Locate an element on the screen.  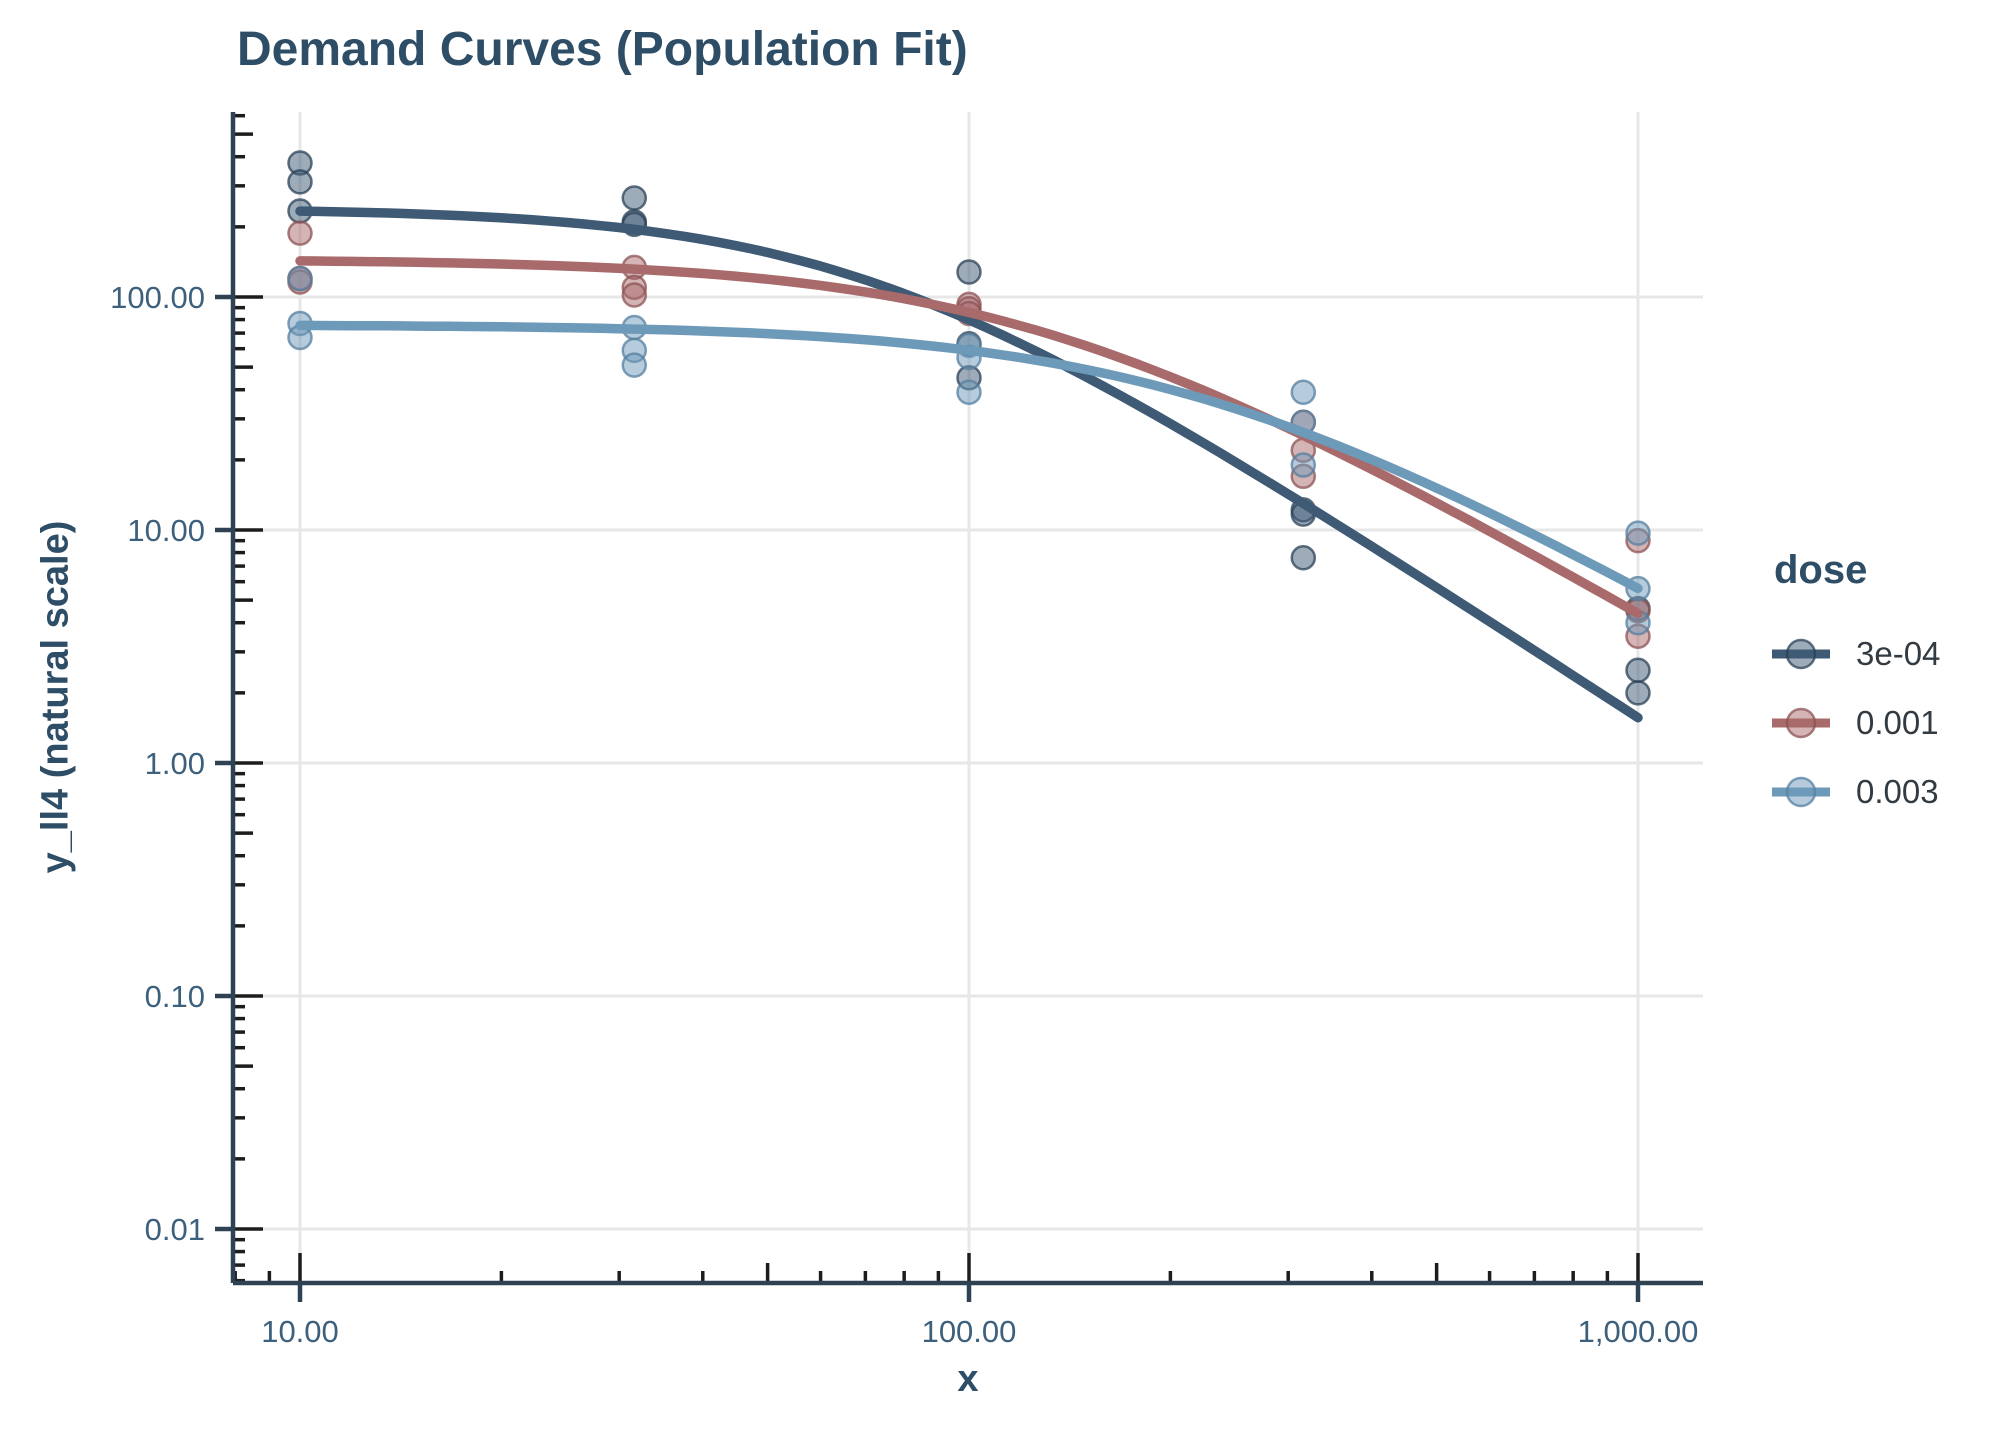
x-tick-label: 10.00 is located at coordinates (300, 1331).